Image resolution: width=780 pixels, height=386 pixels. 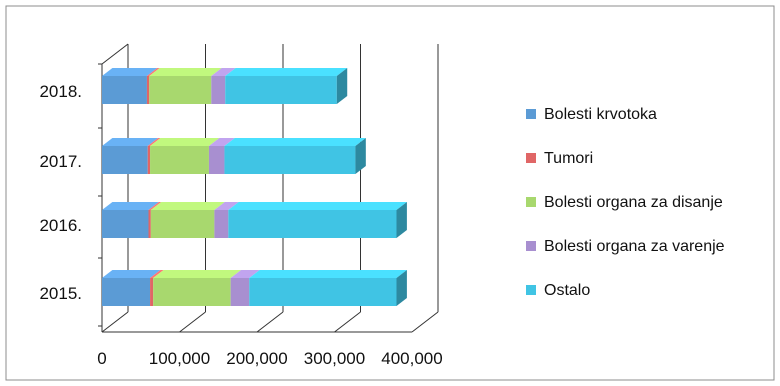 I want to click on y-tick-label: 2016., so click(x=60, y=225).